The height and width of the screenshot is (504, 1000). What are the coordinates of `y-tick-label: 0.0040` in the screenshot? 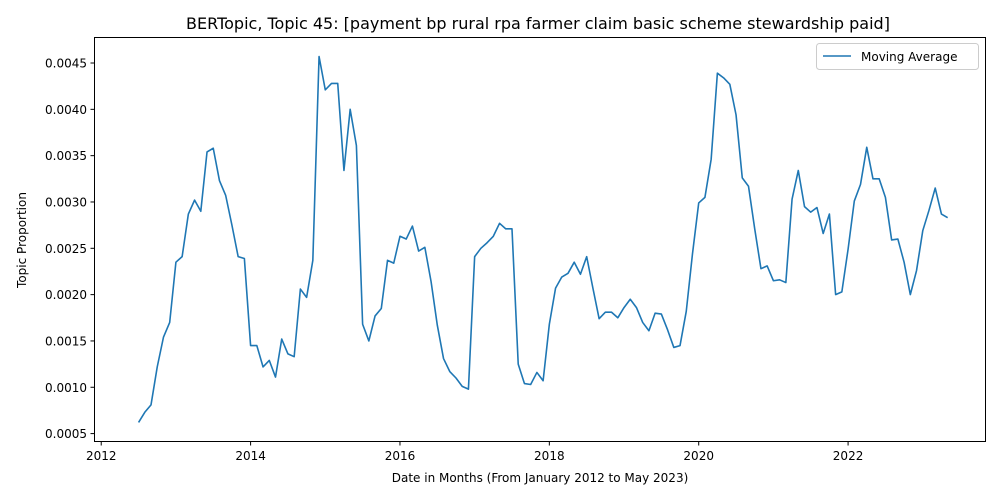 It's located at (66, 110).